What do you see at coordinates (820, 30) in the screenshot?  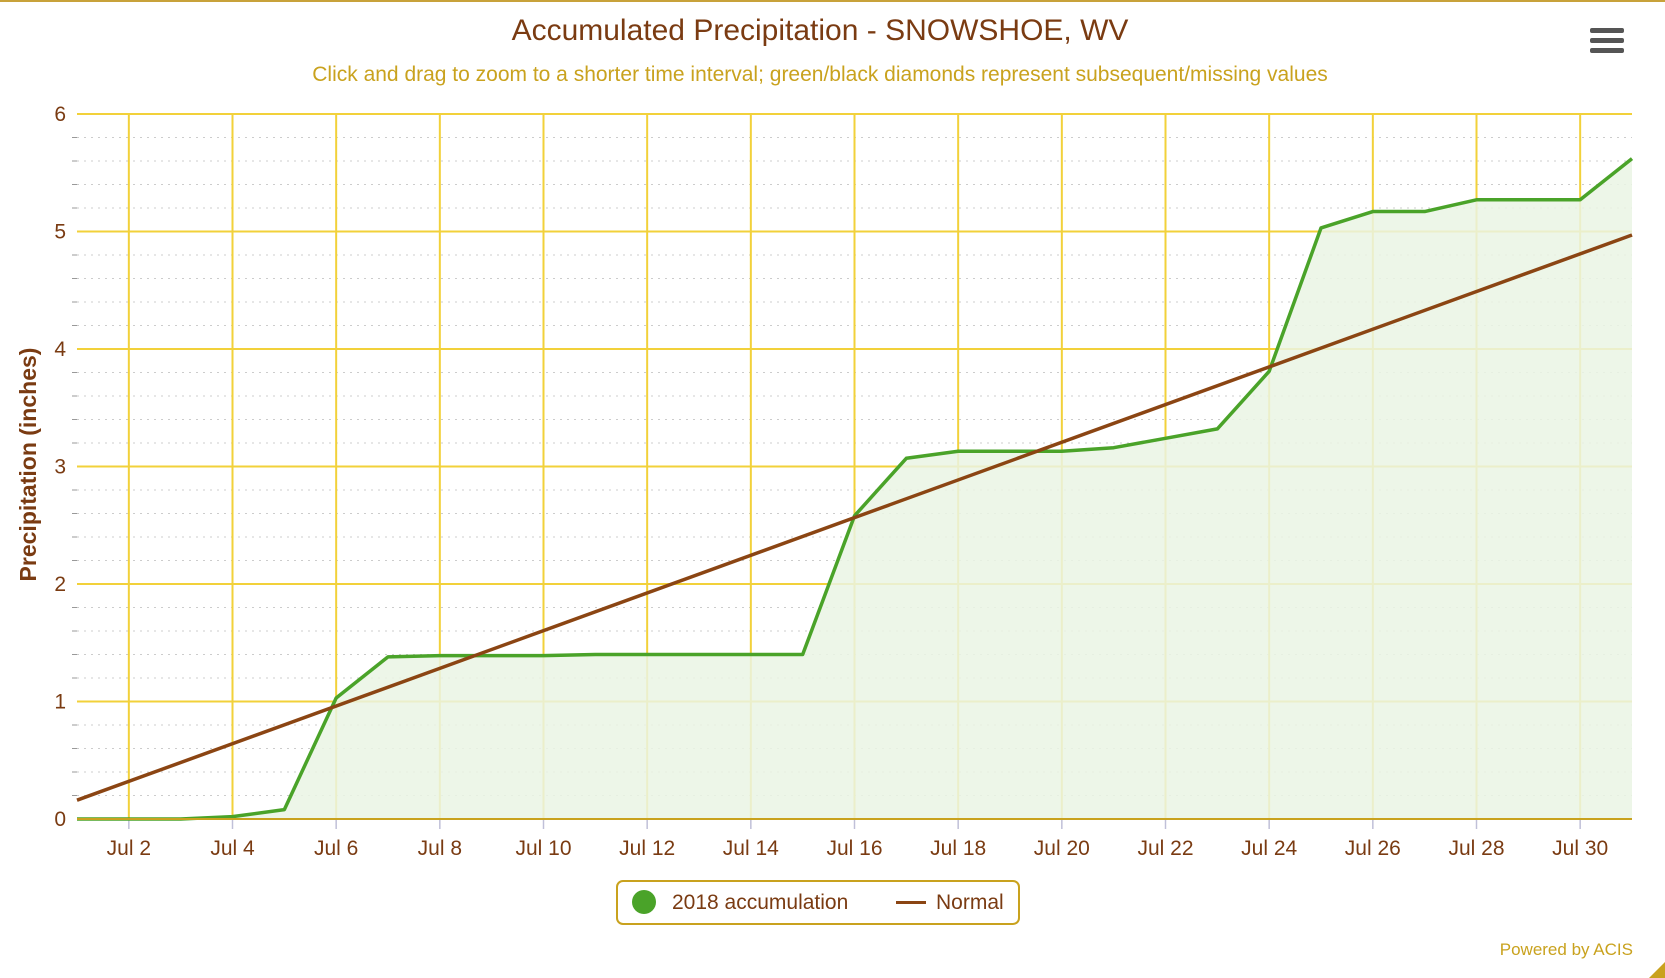 I see `chart-title: Accumulated Precipitation - SNOWSHOE, WV` at bounding box center [820, 30].